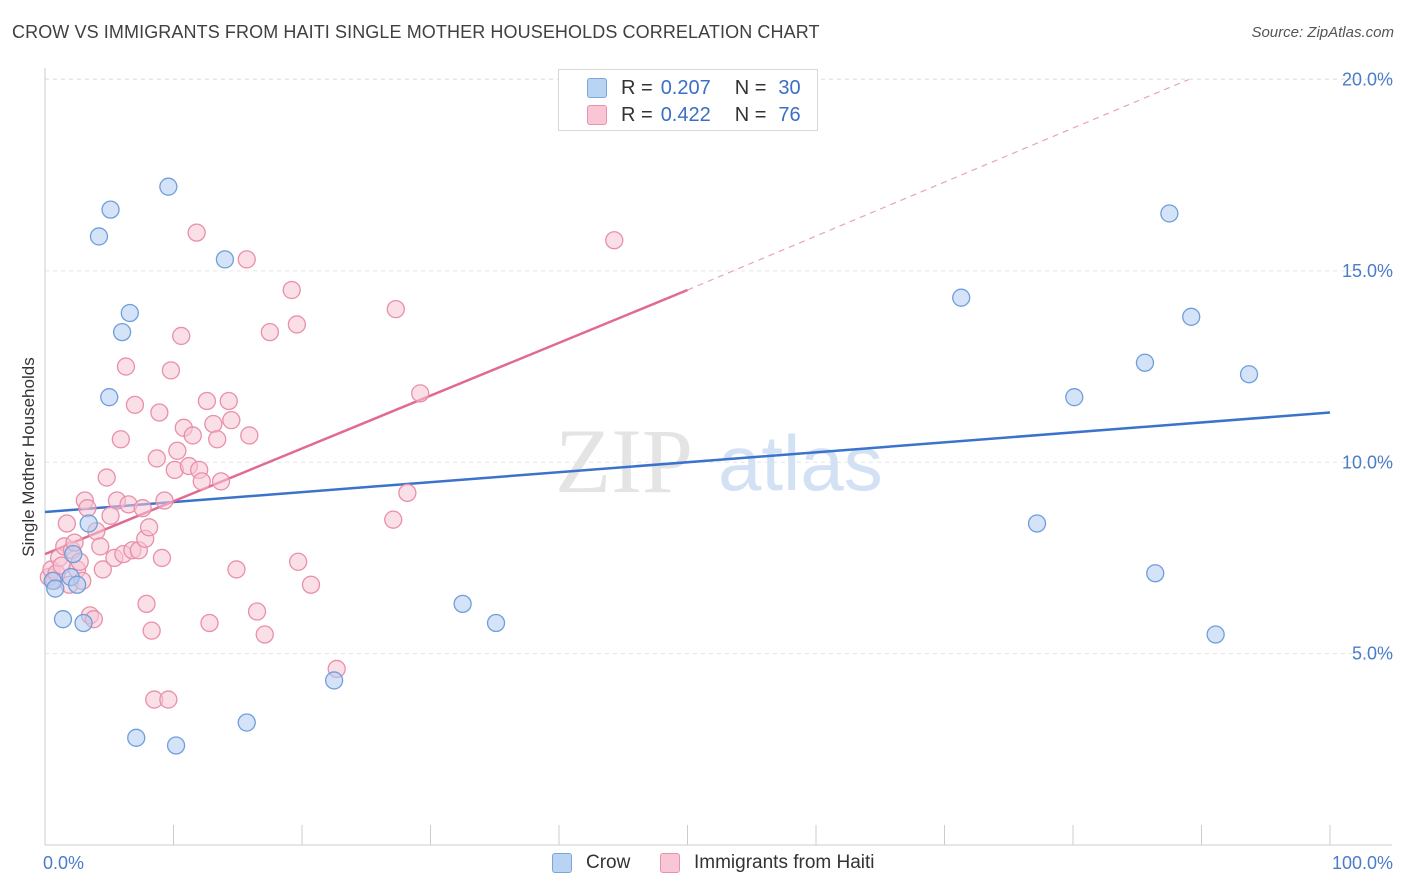  What do you see at coordinates (608, 862) in the screenshot?
I see `series-legend-label: Crow` at bounding box center [608, 862].